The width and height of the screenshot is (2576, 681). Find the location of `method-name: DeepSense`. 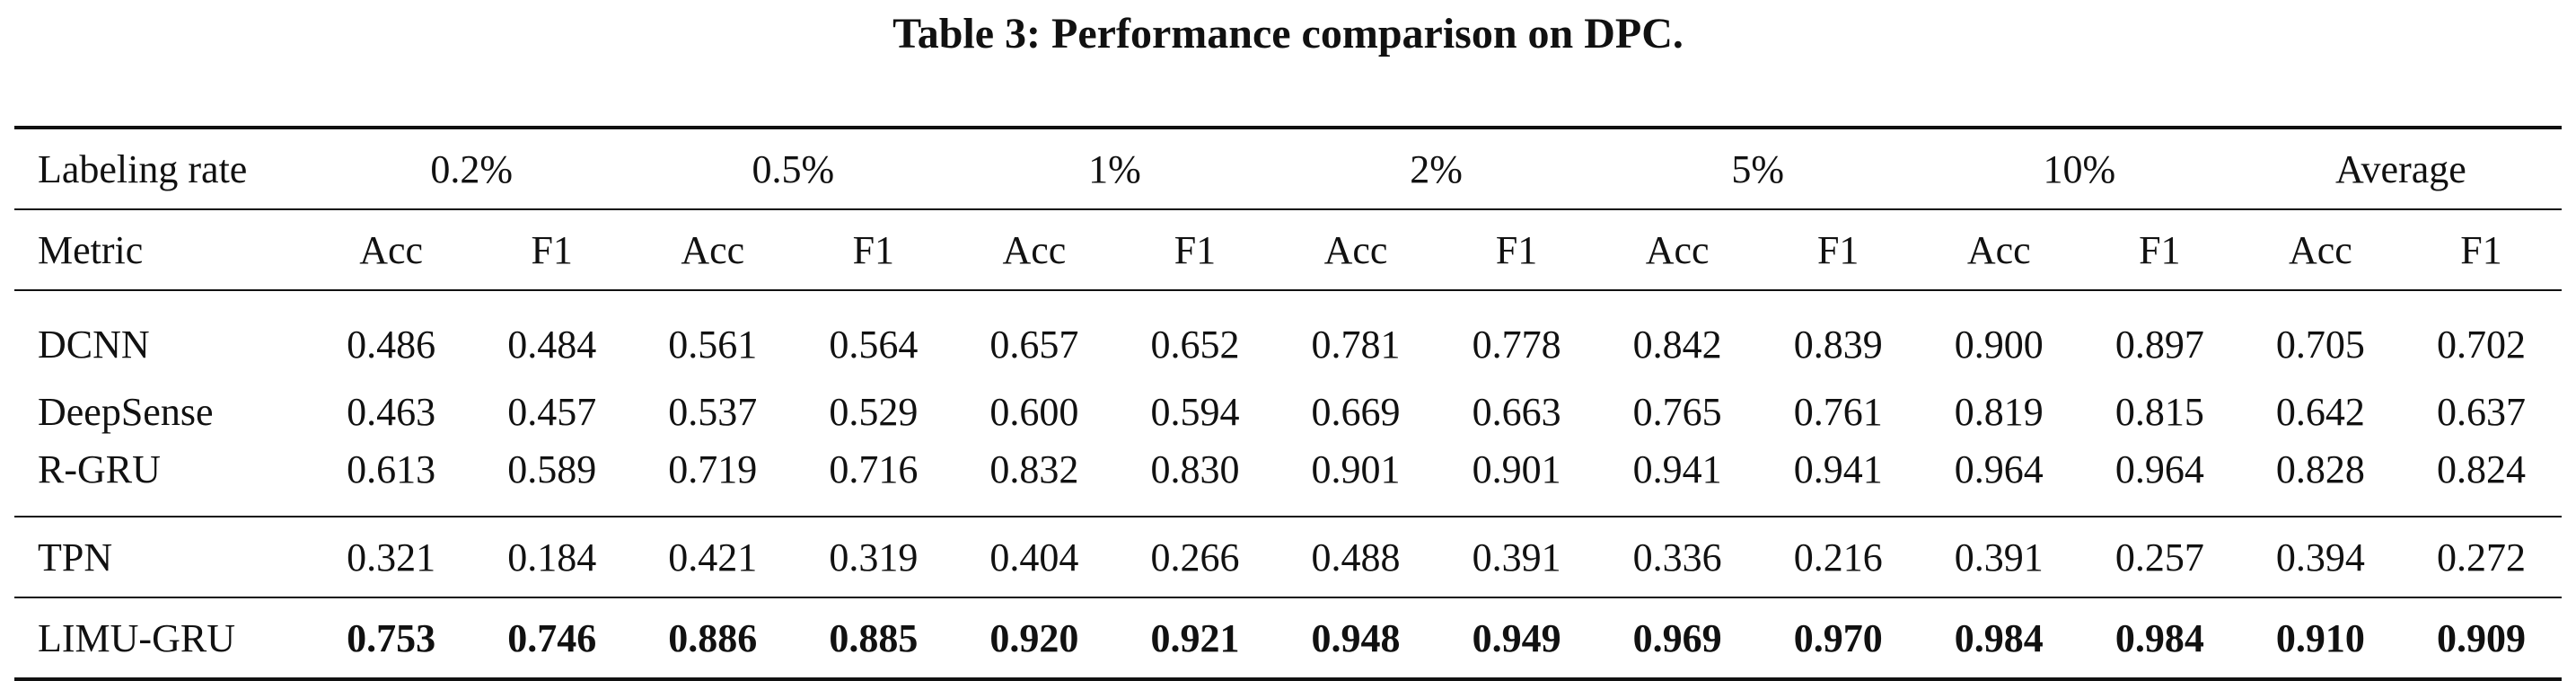

method-name: DeepSense is located at coordinates (126, 411).